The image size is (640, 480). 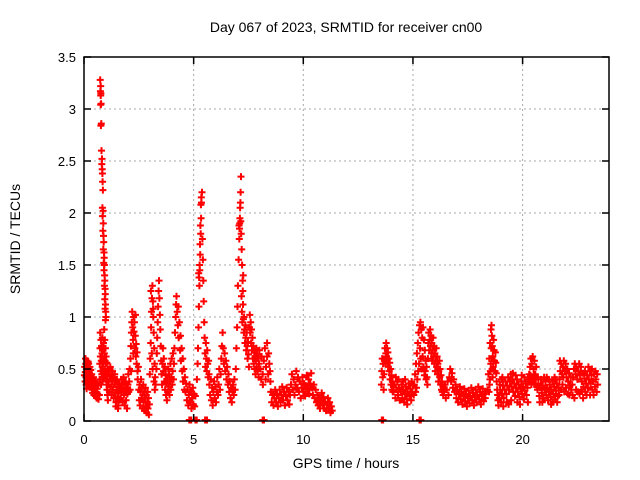 What do you see at coordinates (72, 317) in the screenshot?
I see `y-tick-label: 1` at bounding box center [72, 317].